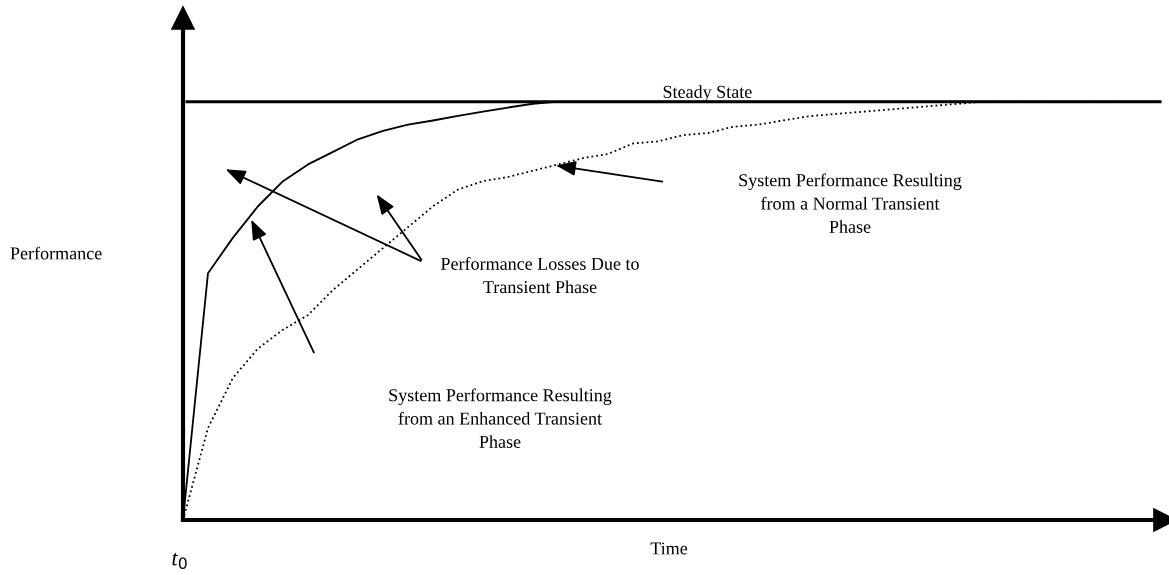 This screenshot has width=1169, height=575. I want to click on ref-line-label: Steady State, so click(707, 93).